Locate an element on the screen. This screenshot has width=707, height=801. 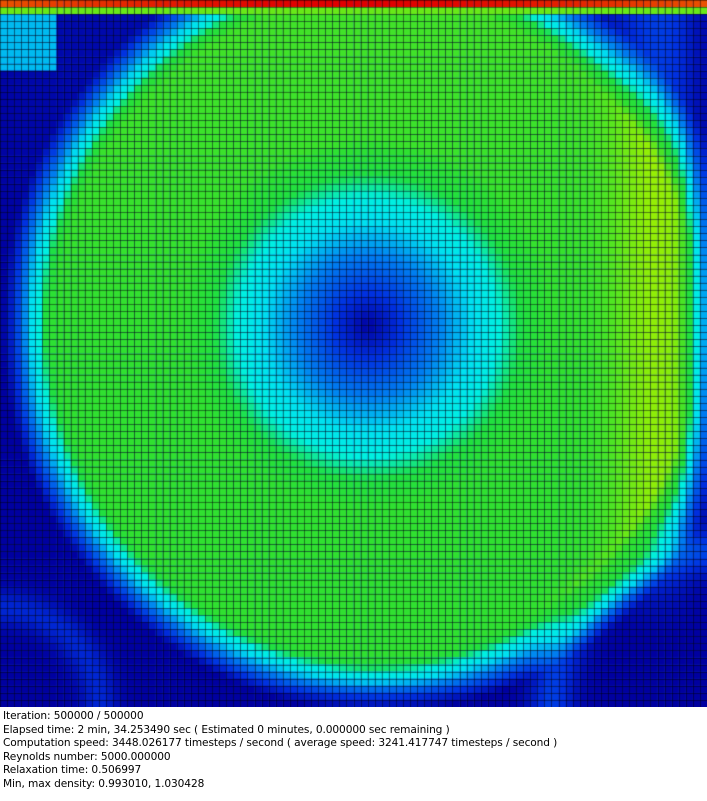
reynolds-number-readout: Reynolds number: 5000.000000 is located at coordinates (87, 756).